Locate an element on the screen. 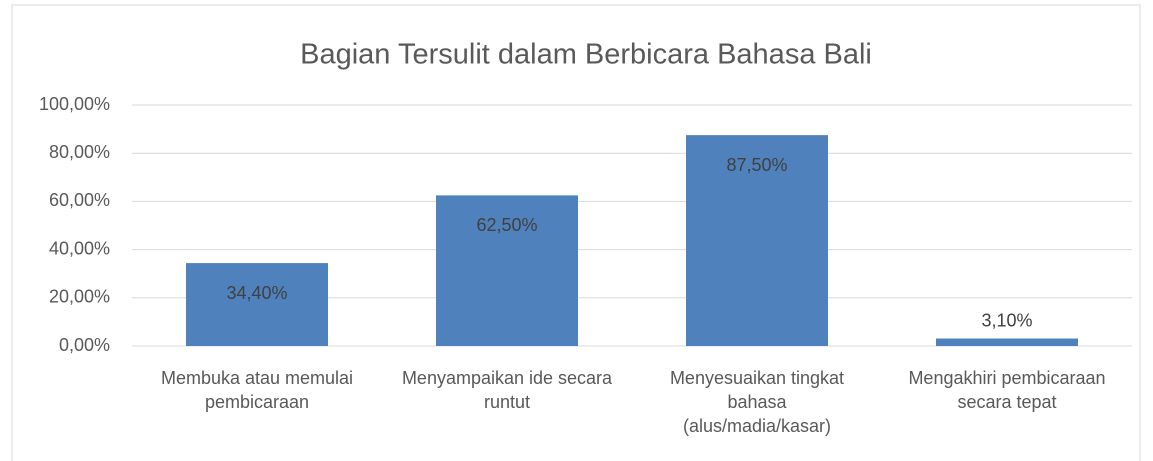 The height and width of the screenshot is (461, 1153). data-label: 62,50% is located at coordinates (506, 225).